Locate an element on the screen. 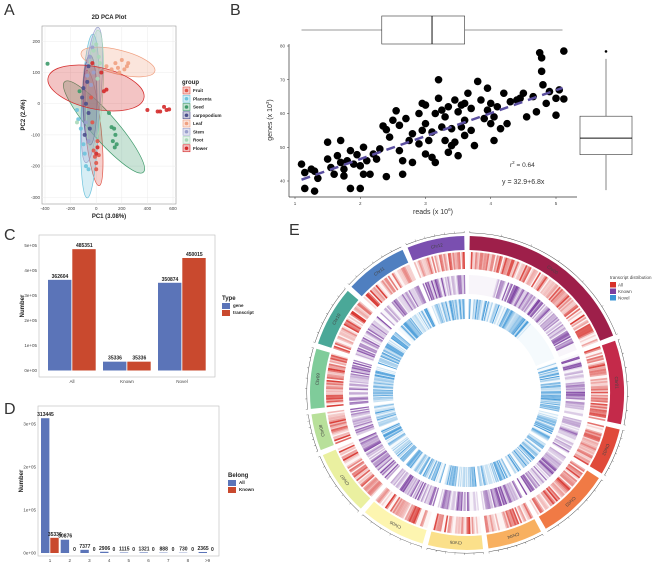 The image size is (668, 566). bar is located at coordinates (202, 552).